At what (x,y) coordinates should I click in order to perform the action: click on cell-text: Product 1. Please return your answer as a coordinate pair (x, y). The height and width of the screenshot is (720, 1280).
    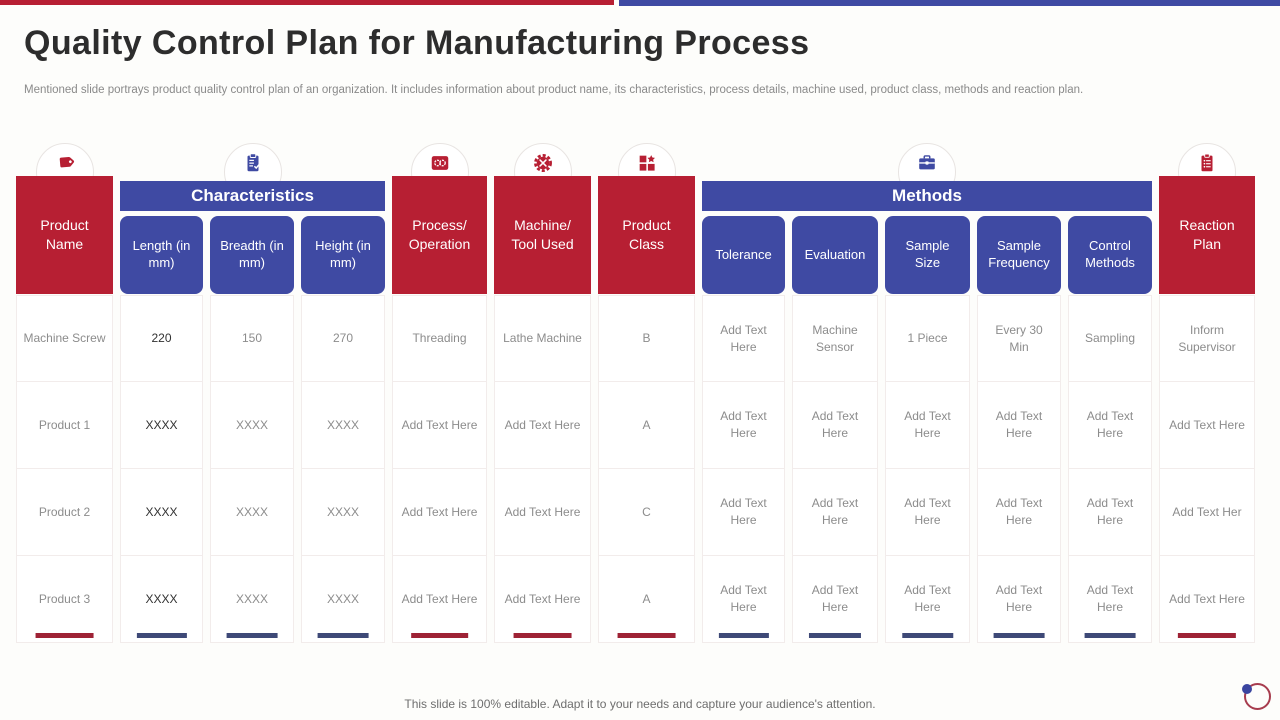
    Looking at the image, I should click on (64, 424).